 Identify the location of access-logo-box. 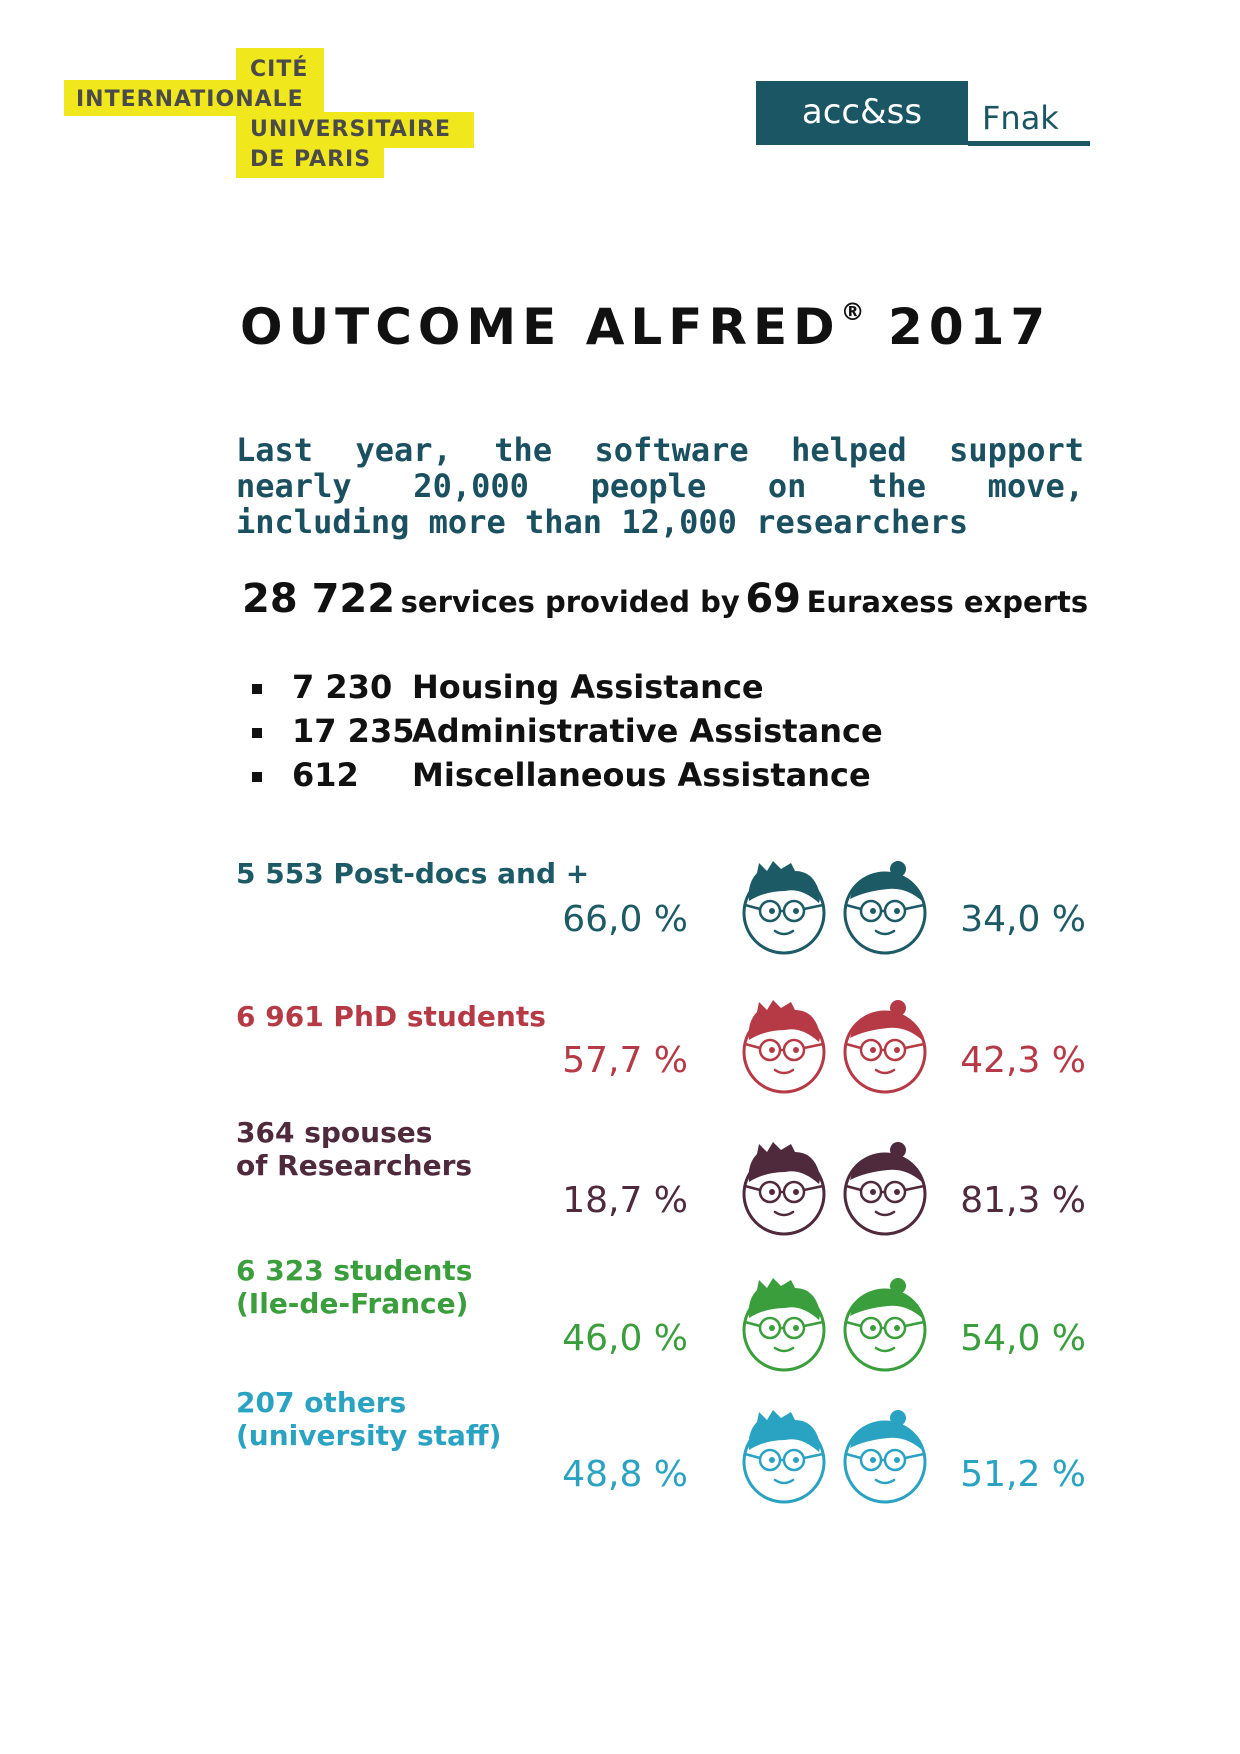
(862, 113).